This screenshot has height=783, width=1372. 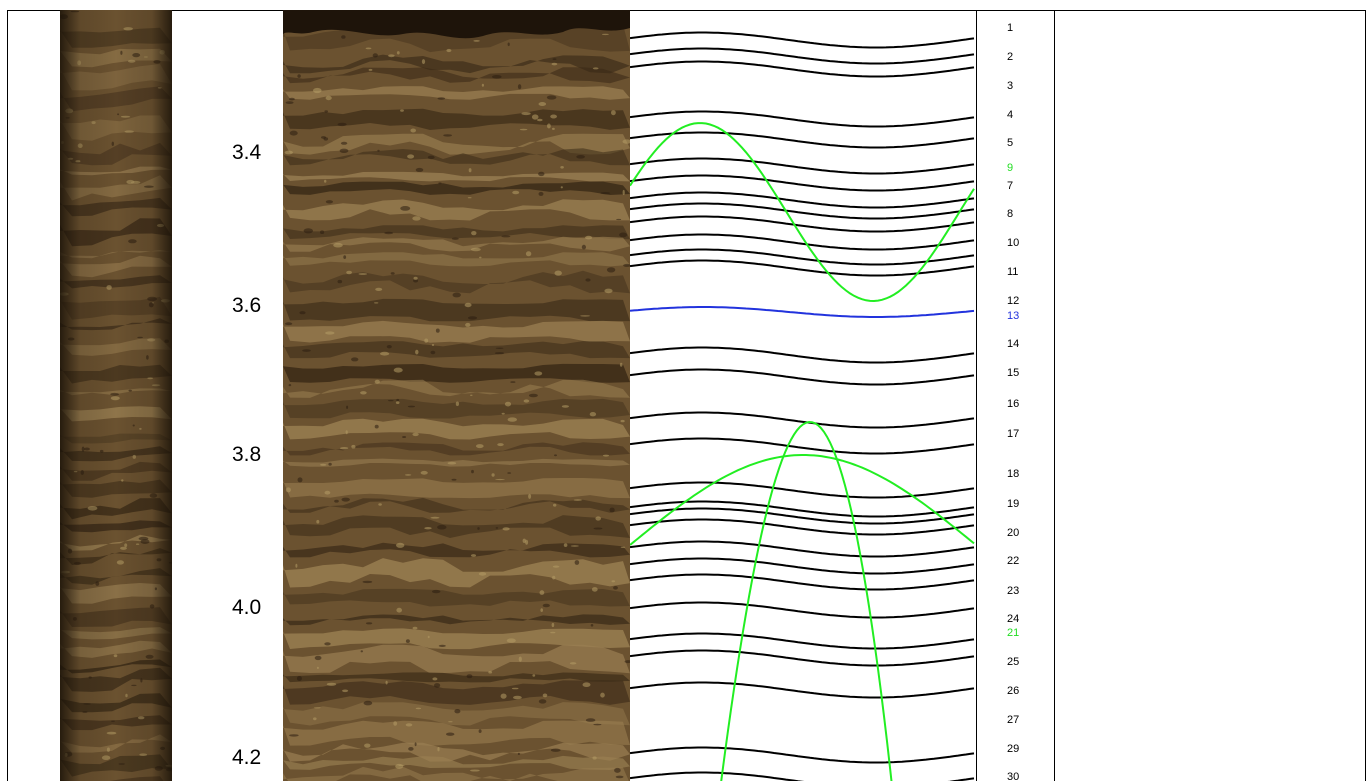 I want to click on trace-index-label: 10, so click(x=1013, y=243).